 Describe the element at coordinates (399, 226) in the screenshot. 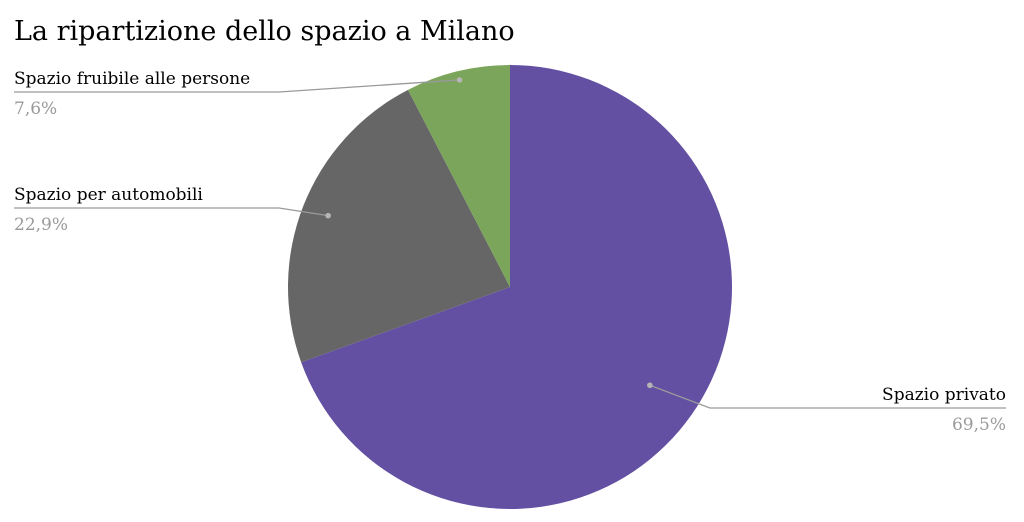

I see `pie-slice-spazio-per-automobili` at that location.